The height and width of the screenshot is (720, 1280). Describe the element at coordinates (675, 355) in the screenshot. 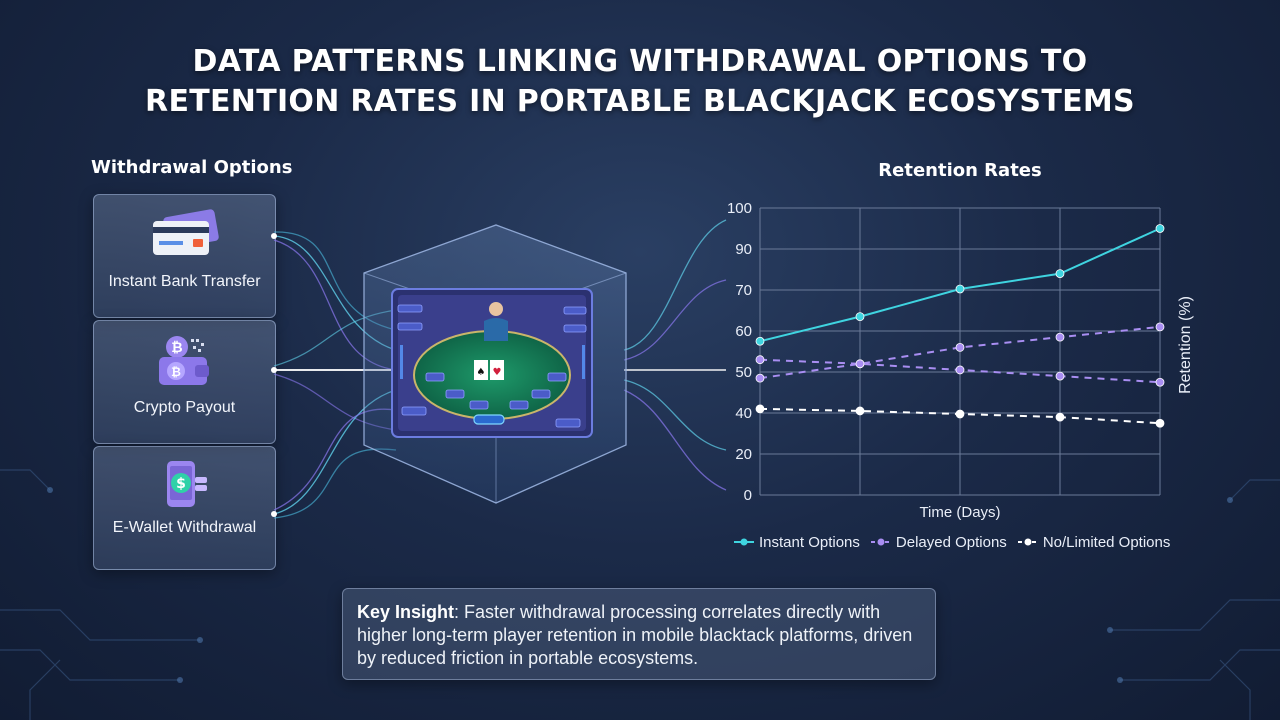

I see `flow-lines-right` at that location.